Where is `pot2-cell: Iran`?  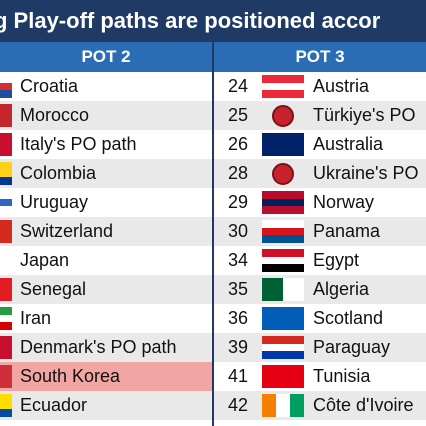 pot2-cell: Iran is located at coordinates (106, 318).